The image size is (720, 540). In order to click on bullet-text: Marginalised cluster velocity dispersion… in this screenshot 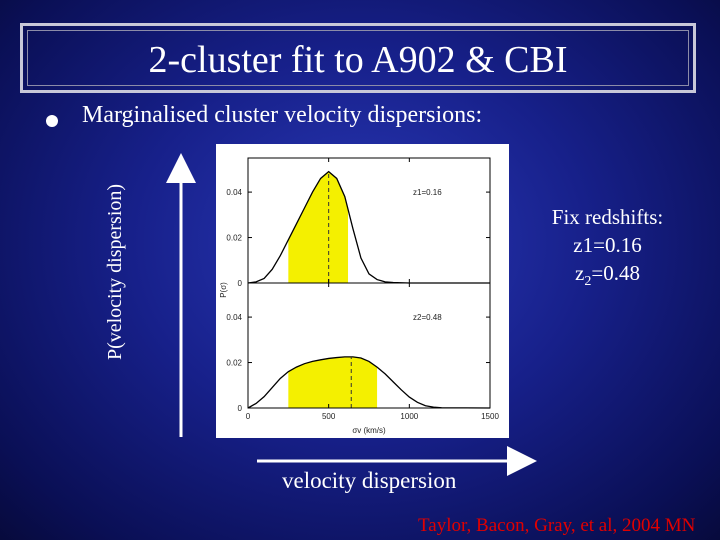, I will do `click(282, 115)`.